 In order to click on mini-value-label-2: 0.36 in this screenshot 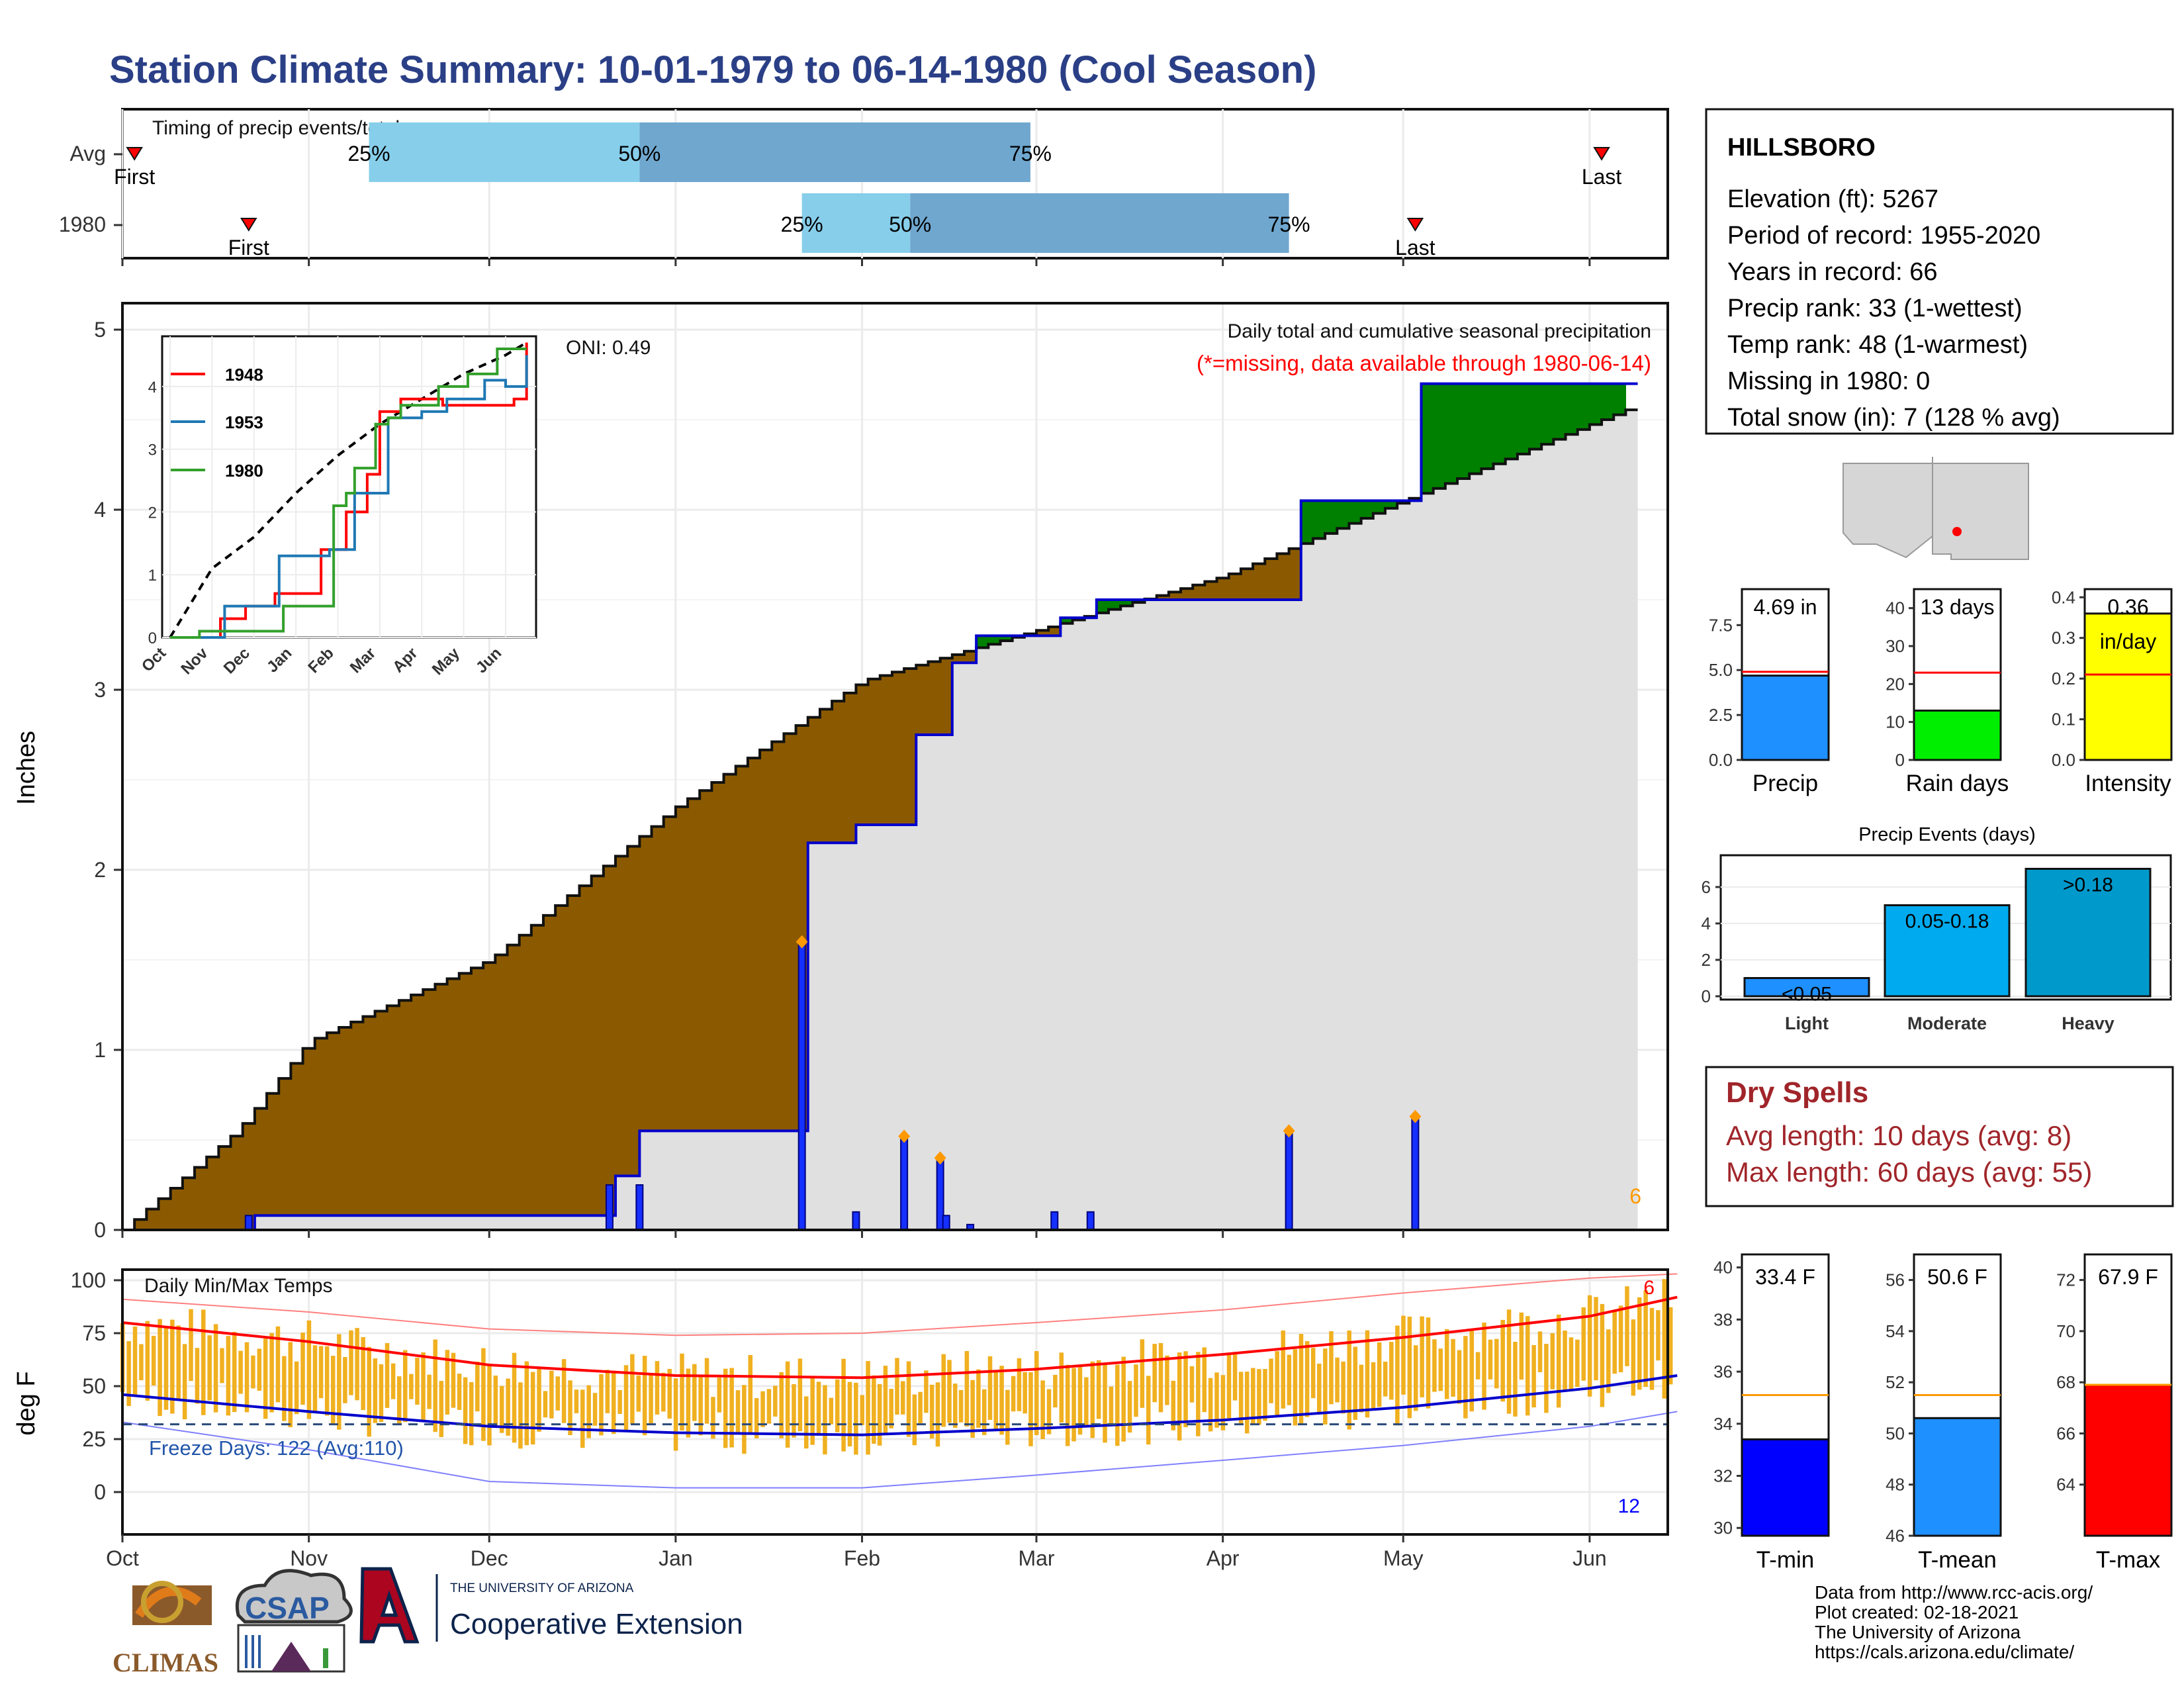, I will do `click(2127, 607)`.